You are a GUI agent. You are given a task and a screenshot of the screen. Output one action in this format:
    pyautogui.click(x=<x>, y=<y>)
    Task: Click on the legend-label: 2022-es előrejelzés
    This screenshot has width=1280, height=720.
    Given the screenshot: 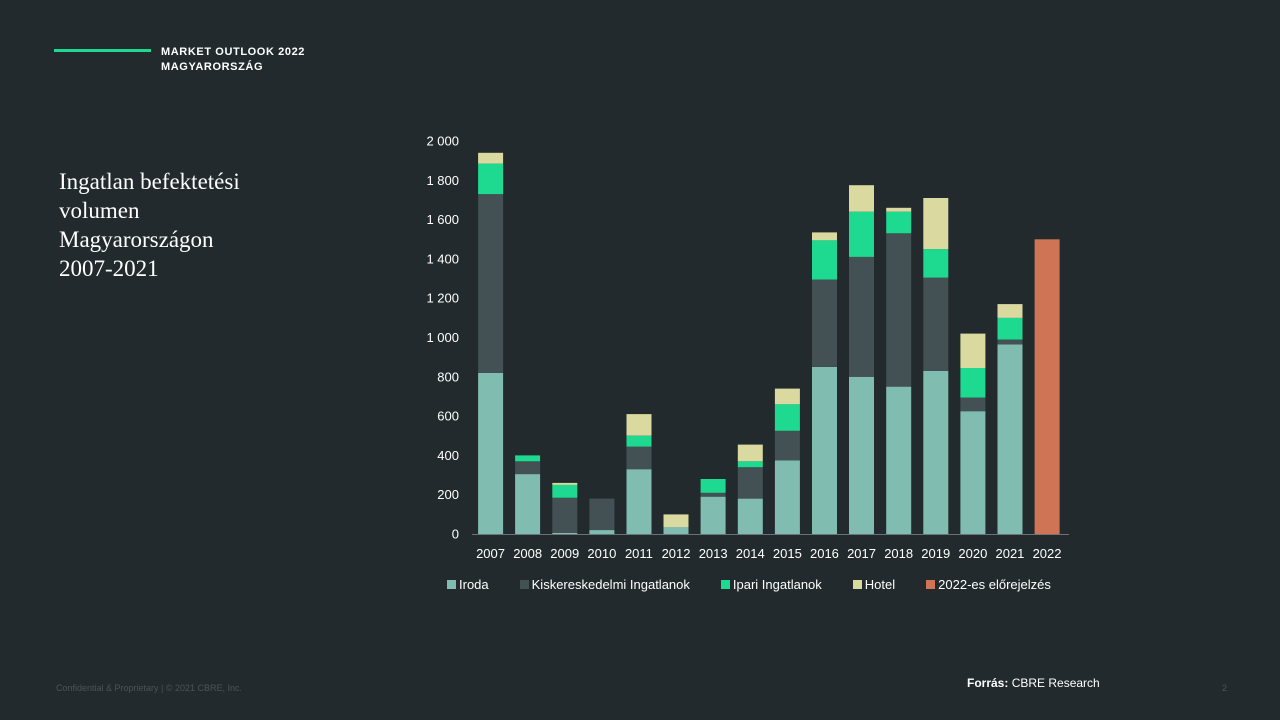 What is the action you would take?
    pyautogui.click(x=994, y=584)
    